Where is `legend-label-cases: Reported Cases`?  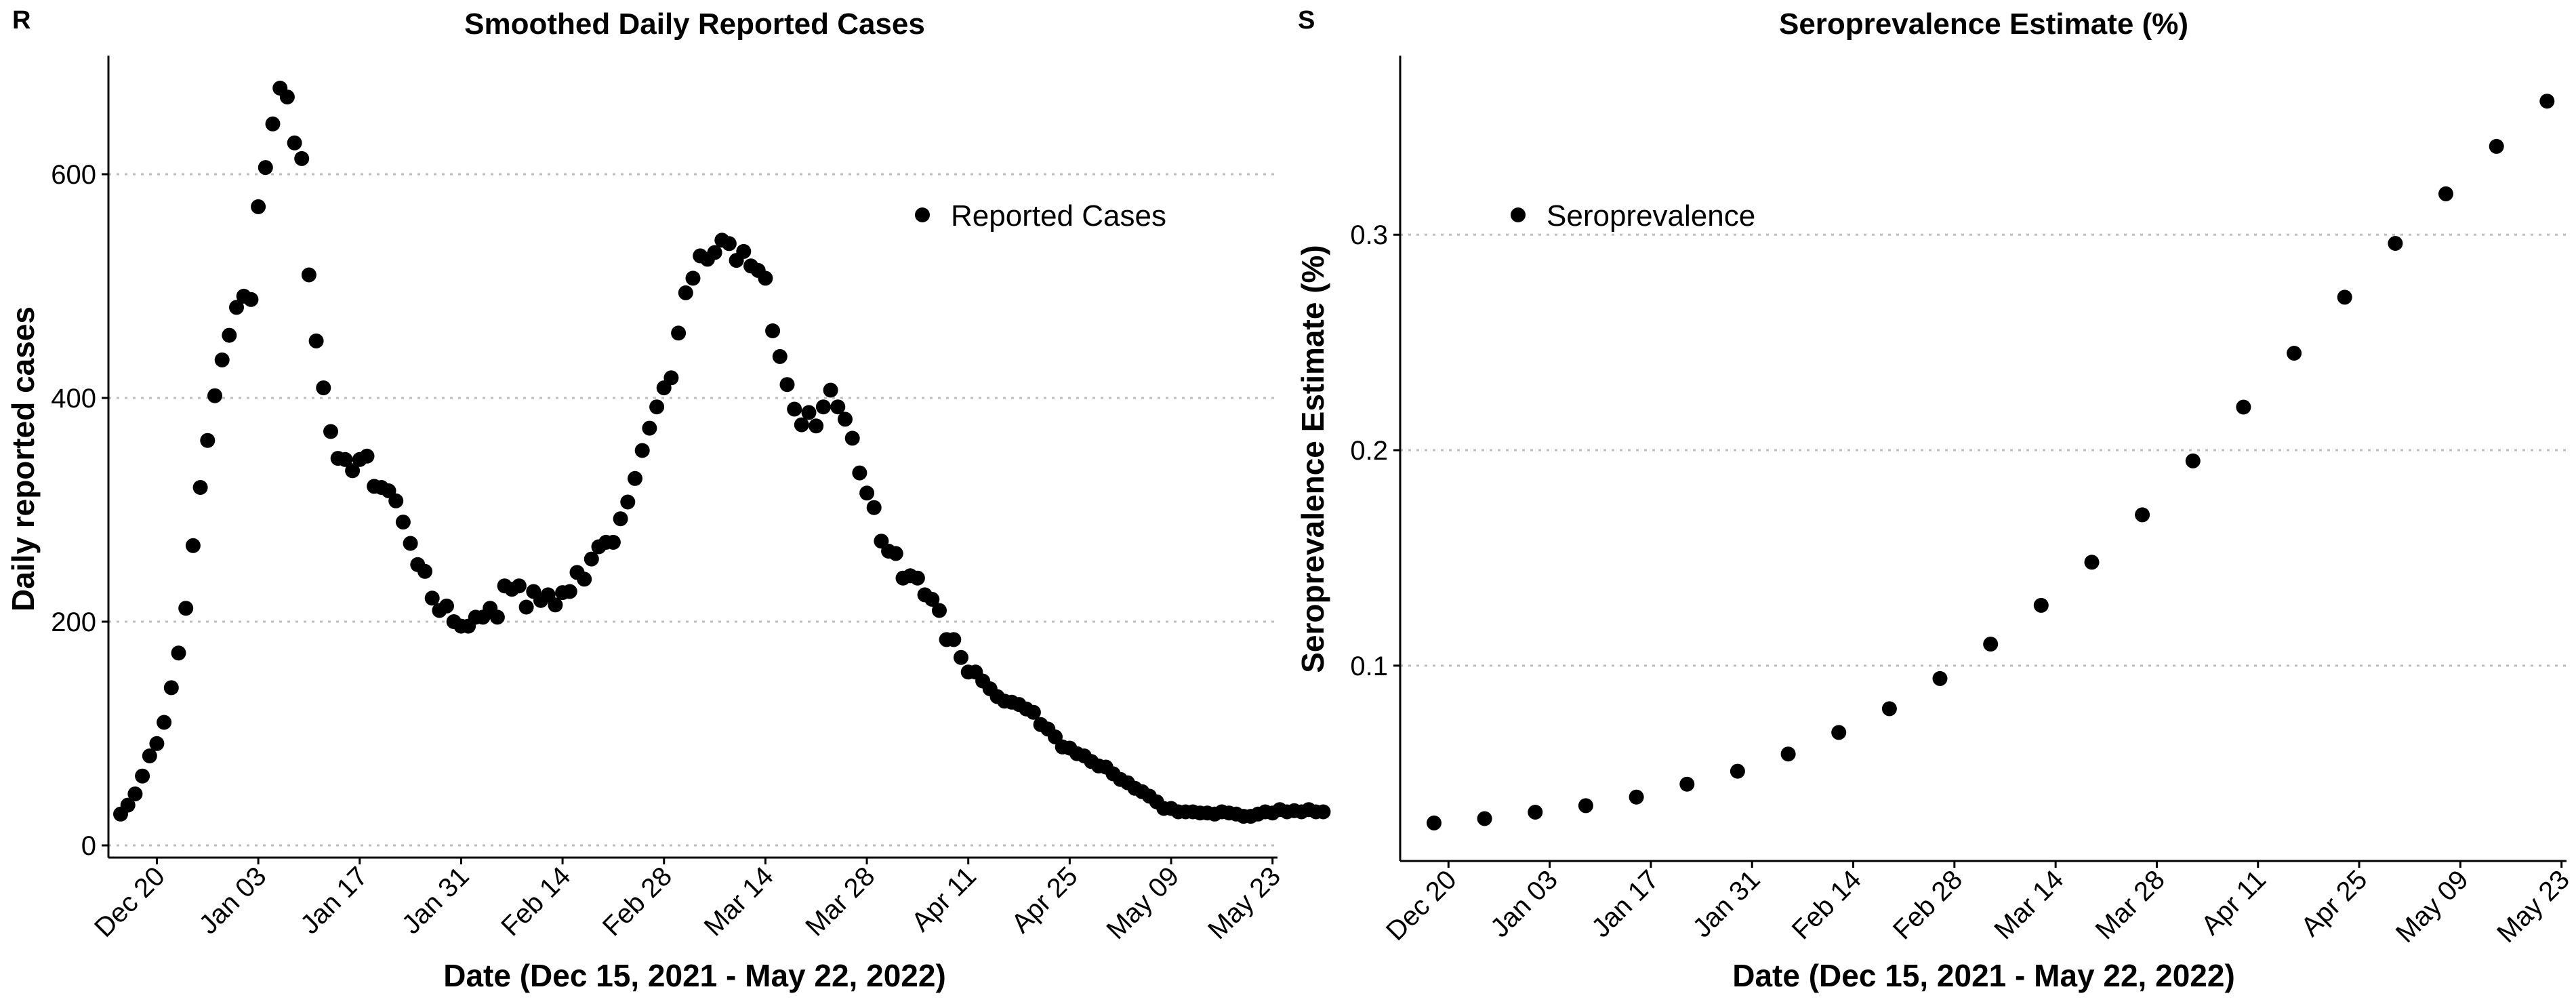 legend-label-cases: Reported Cases is located at coordinates (1058, 216).